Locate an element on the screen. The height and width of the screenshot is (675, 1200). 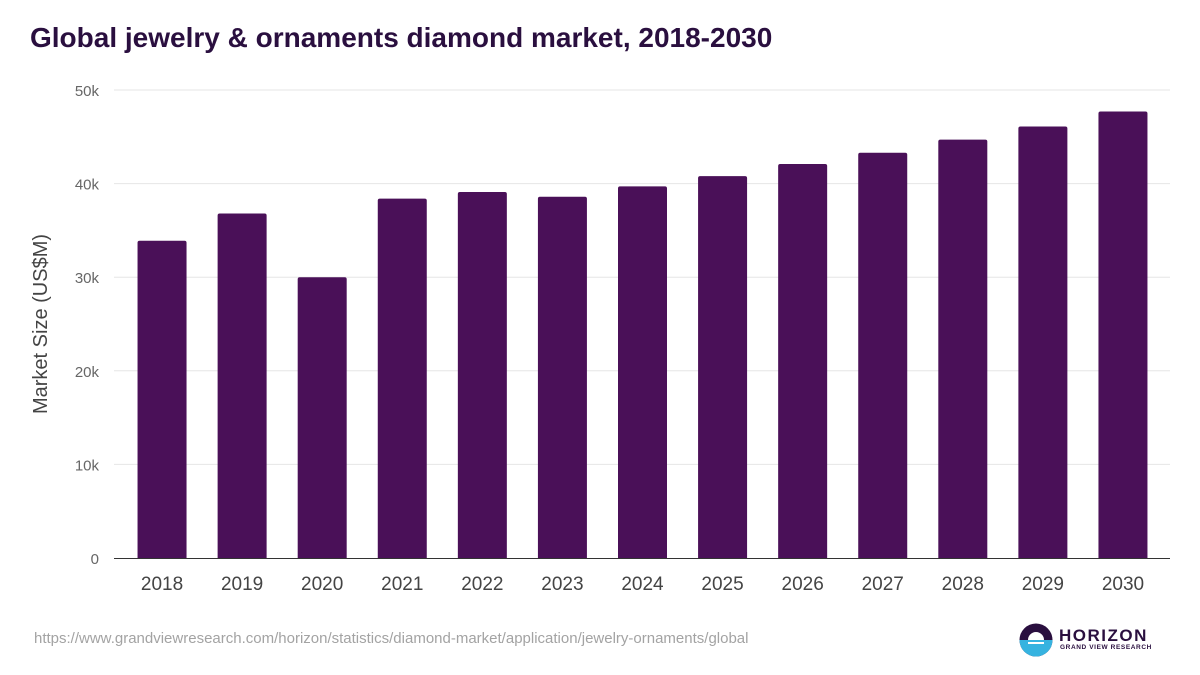
bar-2024 is located at coordinates (642, 372).